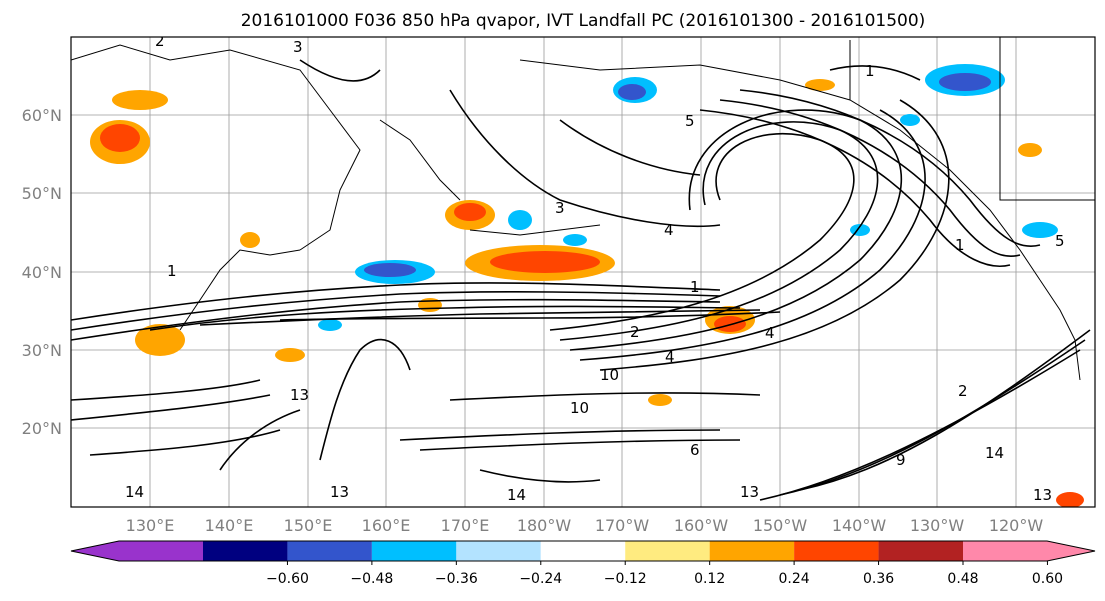 The height and width of the screenshot is (601, 1105). What do you see at coordinates (456, 579) in the screenshot?
I see `colorbar-tick-label: −0.36` at bounding box center [456, 579].